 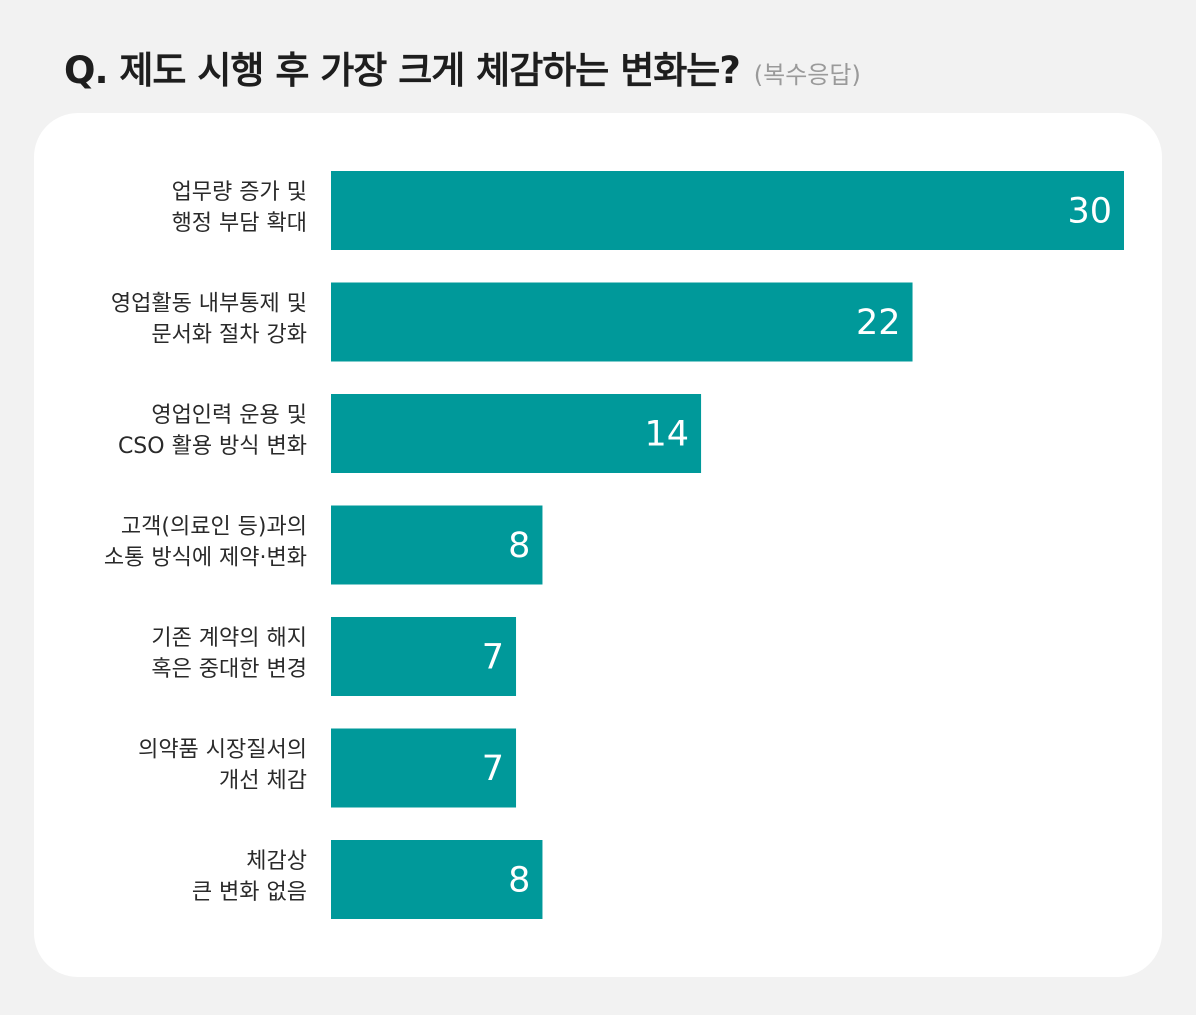 What do you see at coordinates (667, 435) in the screenshot?
I see `bar-value-label: 14` at bounding box center [667, 435].